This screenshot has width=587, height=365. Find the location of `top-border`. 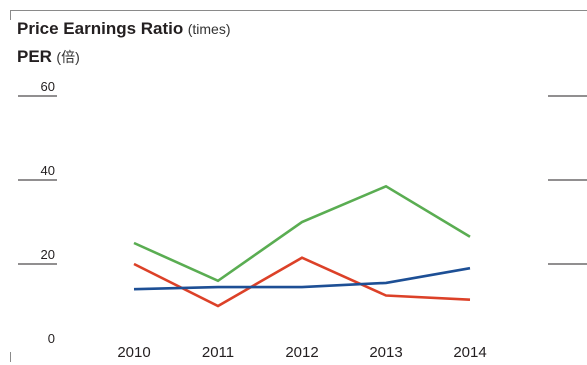

top-border is located at coordinates (298, 10).